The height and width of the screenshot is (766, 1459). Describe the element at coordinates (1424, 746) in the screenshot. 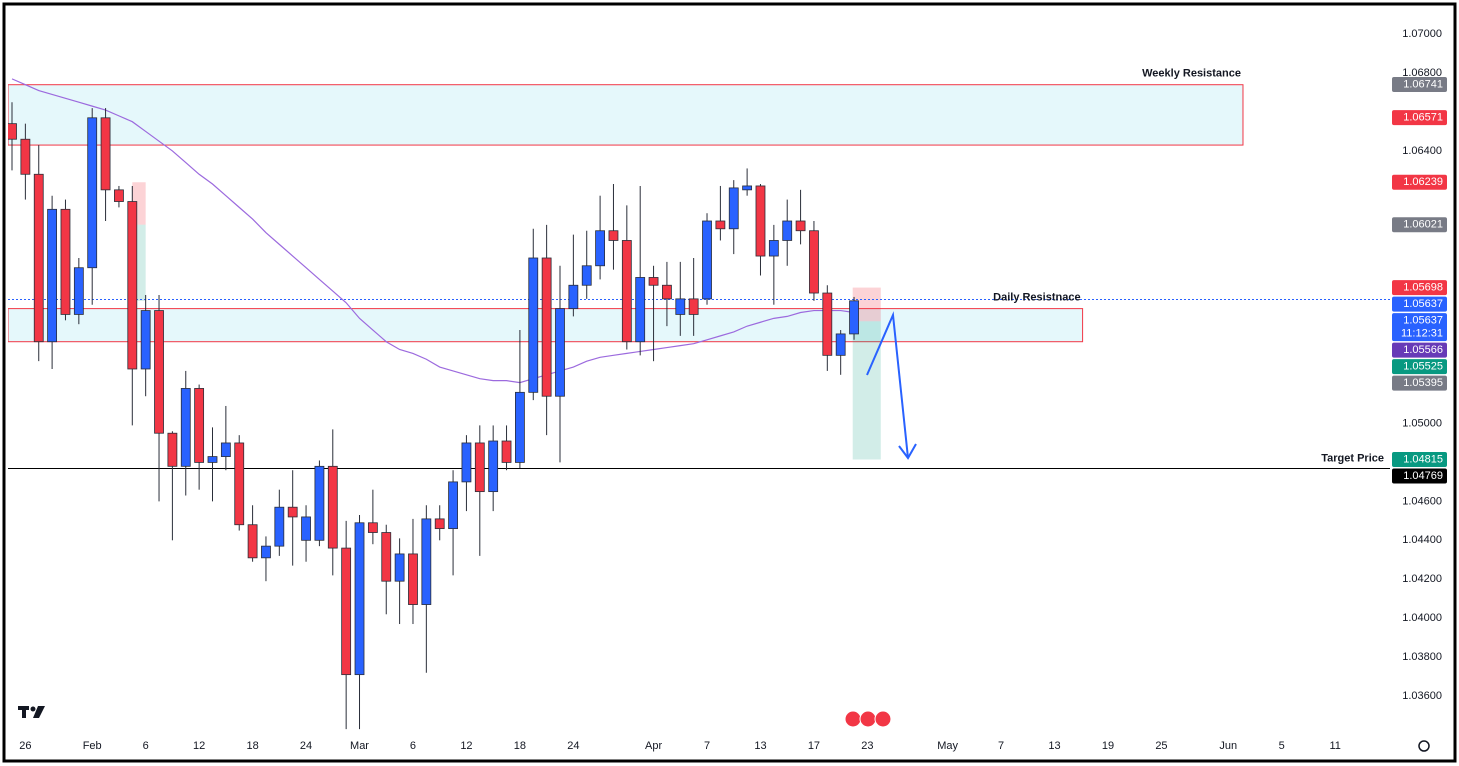

I see `settings-icon` at that location.